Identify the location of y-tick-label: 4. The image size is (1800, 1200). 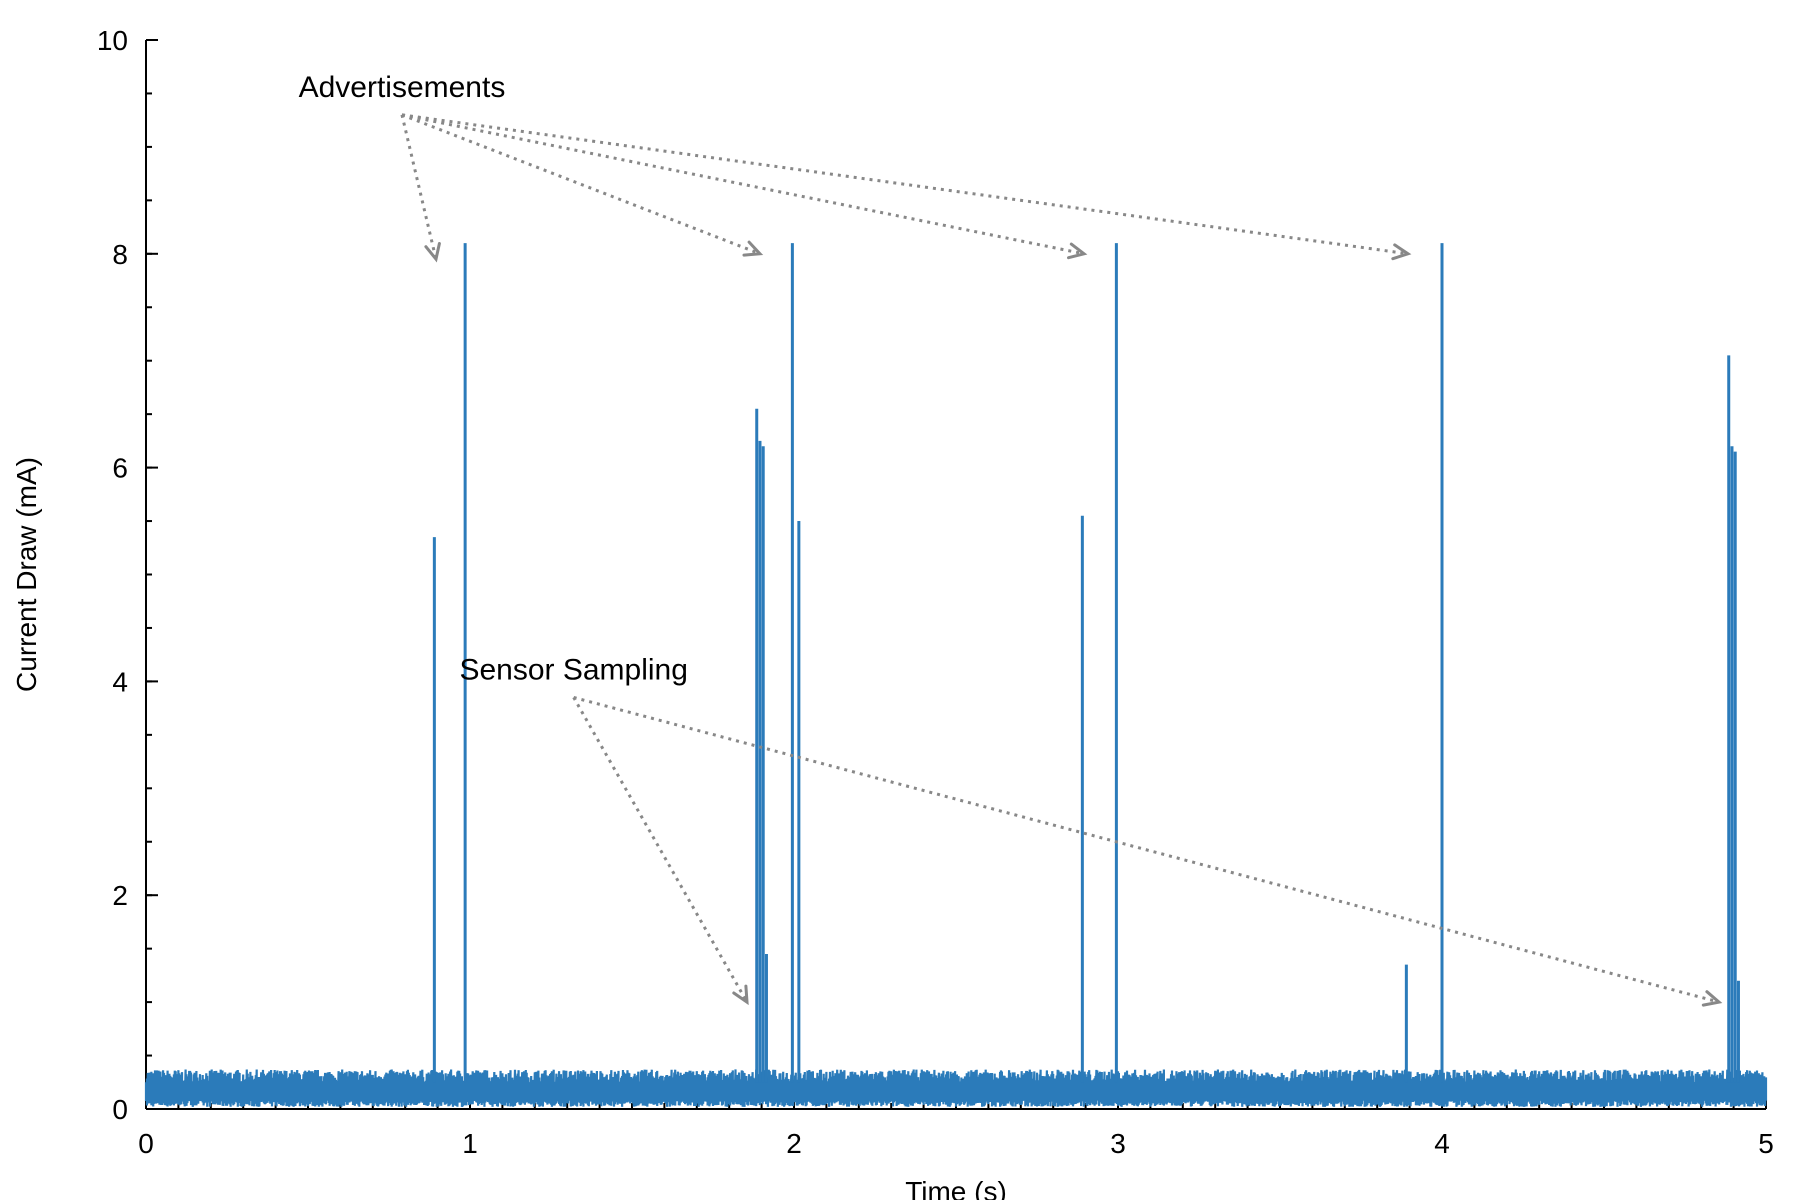
(120, 681).